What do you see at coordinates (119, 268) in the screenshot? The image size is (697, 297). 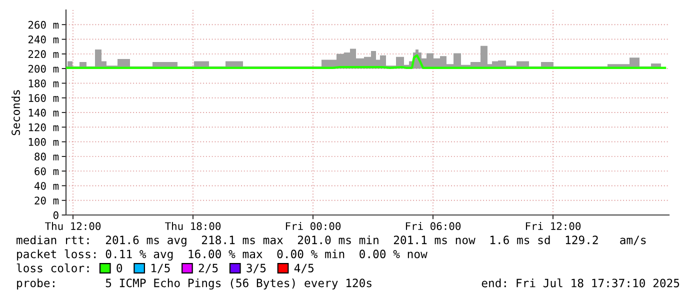 I see `legend-label: 0` at bounding box center [119, 268].